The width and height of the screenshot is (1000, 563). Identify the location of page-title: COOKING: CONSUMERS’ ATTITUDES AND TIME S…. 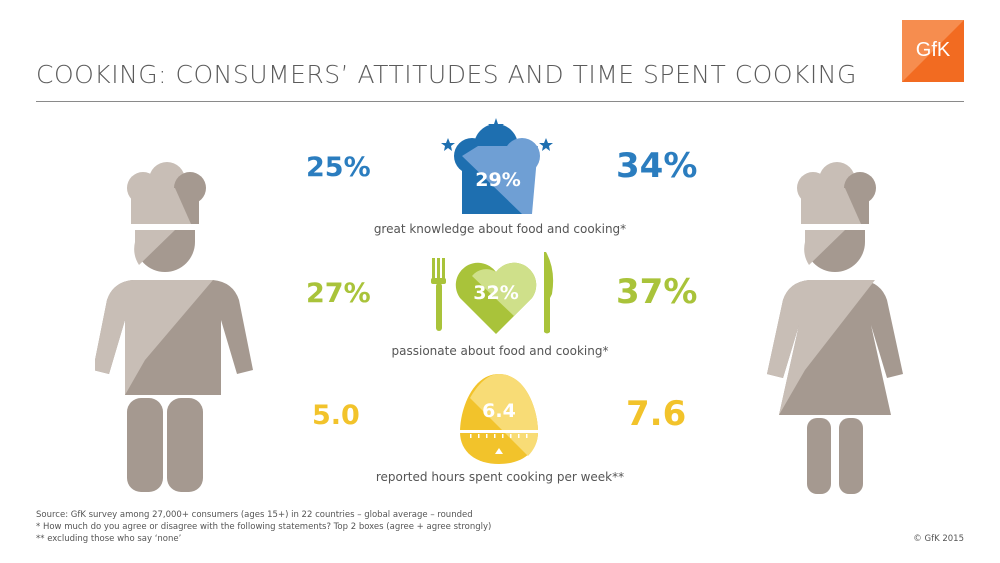
(446, 74).